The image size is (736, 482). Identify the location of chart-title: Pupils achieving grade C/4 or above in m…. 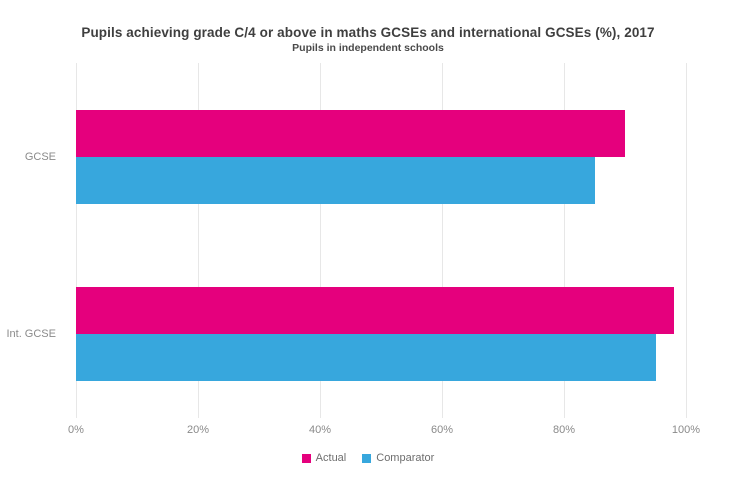
(368, 32).